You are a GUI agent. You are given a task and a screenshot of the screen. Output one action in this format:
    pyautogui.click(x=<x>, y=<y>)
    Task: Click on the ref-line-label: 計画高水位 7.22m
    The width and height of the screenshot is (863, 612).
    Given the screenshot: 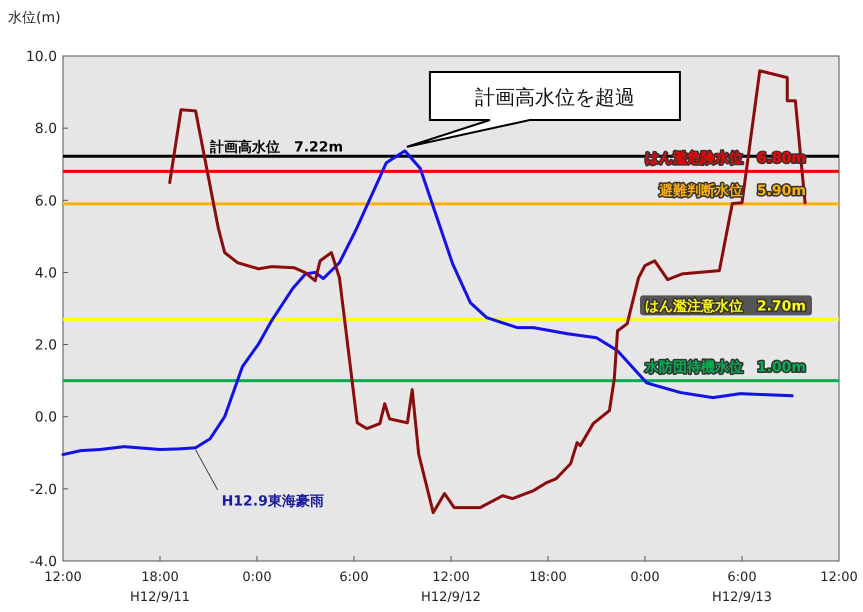 What is the action you would take?
    pyautogui.click(x=276, y=147)
    